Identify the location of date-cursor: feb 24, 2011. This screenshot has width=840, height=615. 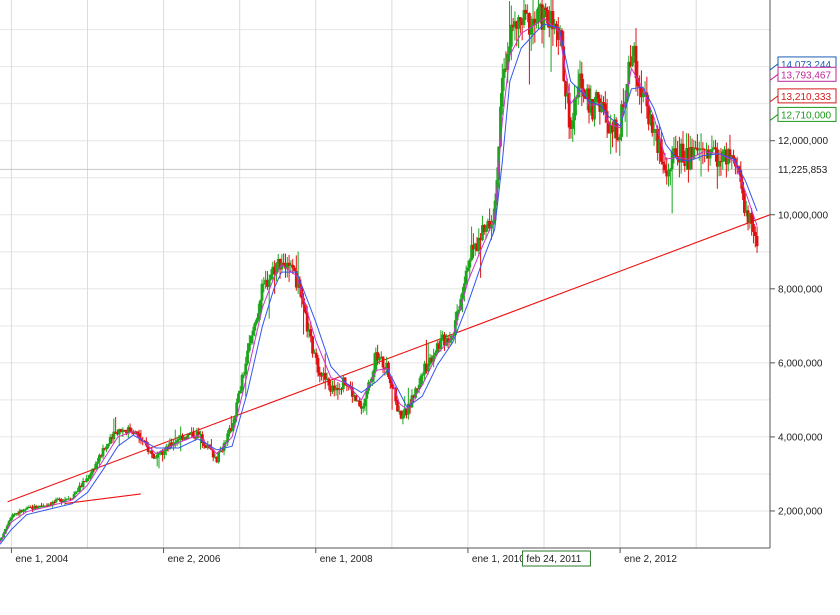
(556, 558).